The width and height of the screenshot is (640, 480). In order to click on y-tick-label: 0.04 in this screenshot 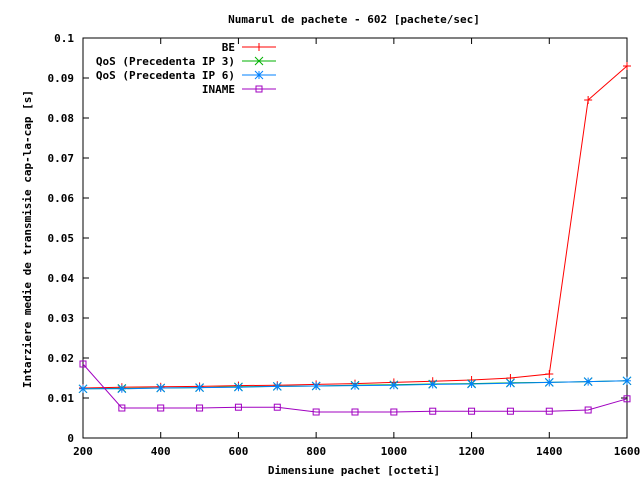, I will do `click(61, 278)`.